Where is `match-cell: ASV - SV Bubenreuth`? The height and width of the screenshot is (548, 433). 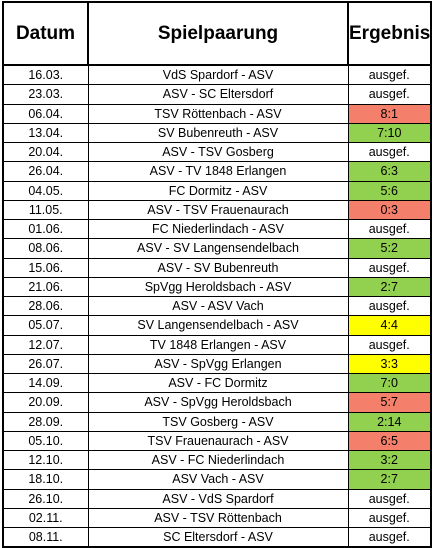 match-cell: ASV - SV Bubenreuth is located at coordinates (218, 267).